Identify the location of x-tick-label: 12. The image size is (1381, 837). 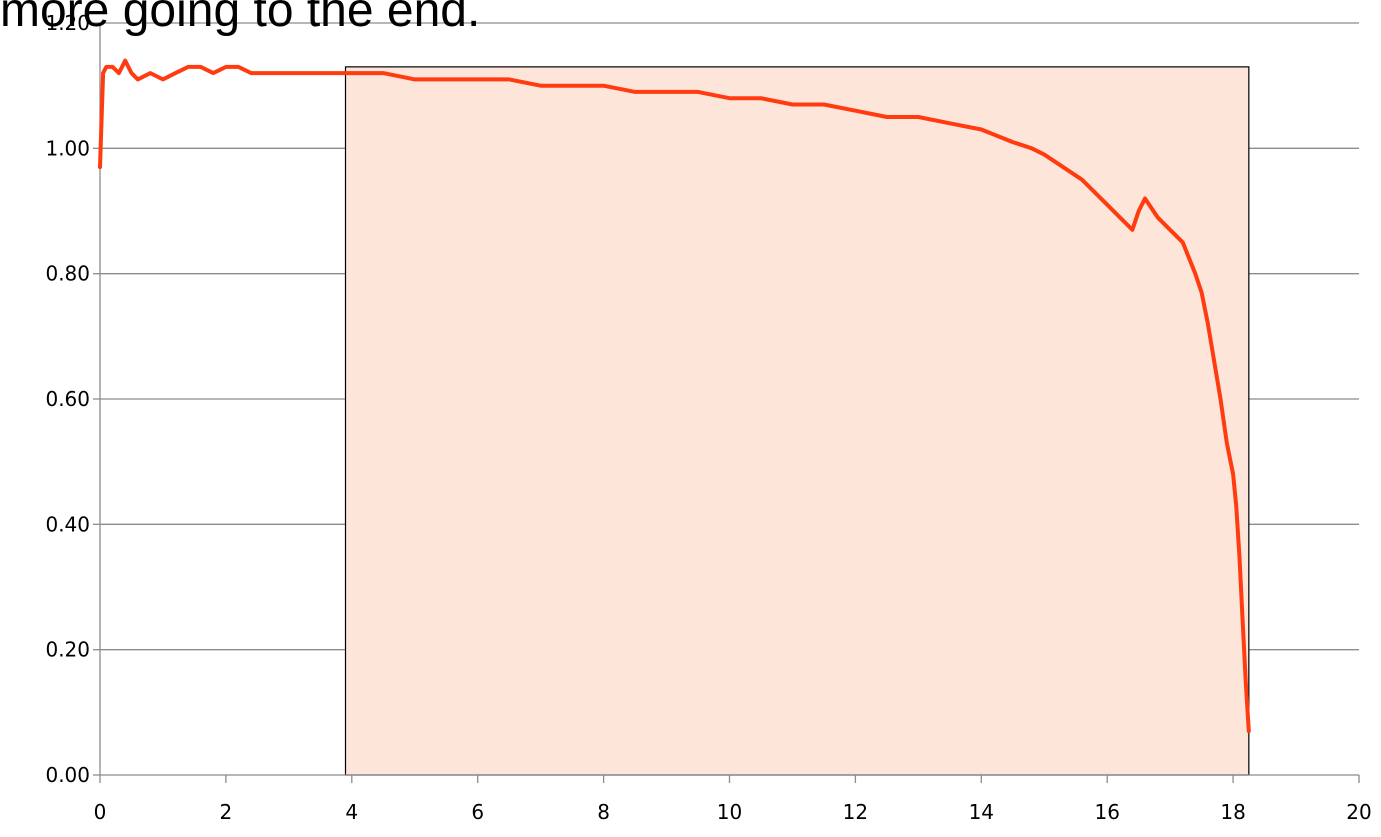
(855, 812).